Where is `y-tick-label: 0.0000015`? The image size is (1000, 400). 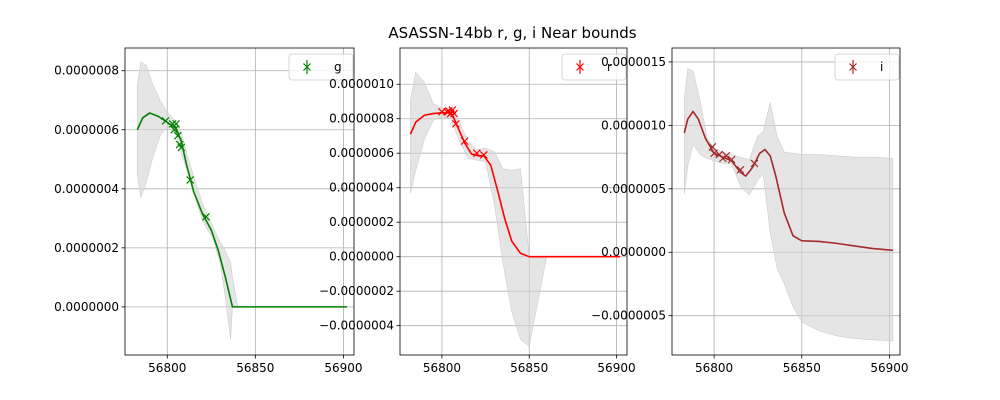
y-tick-label: 0.0000015 is located at coordinates (633, 62).